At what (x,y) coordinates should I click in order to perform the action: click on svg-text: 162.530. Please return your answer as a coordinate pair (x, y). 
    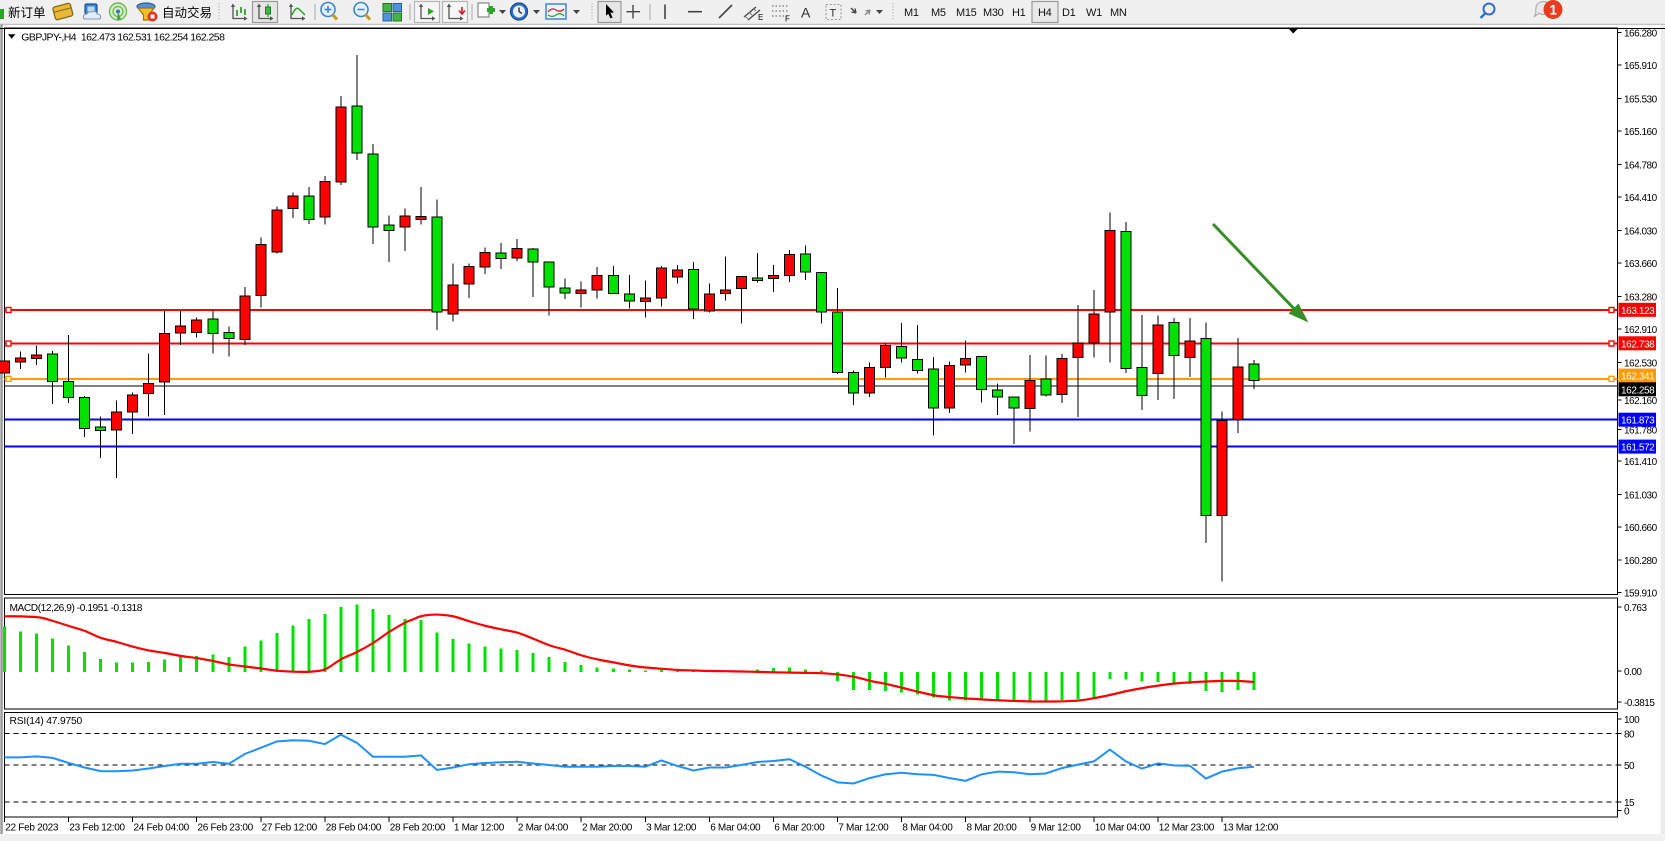
    Looking at the image, I should click on (1641, 363).